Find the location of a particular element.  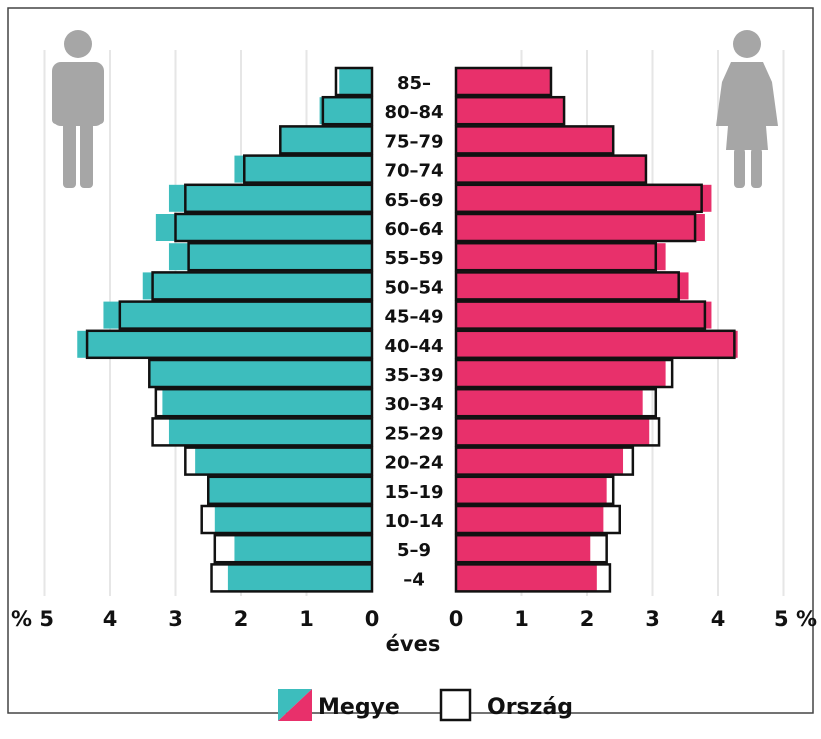

legend-swatch-orszag is located at coordinates (455, 705).